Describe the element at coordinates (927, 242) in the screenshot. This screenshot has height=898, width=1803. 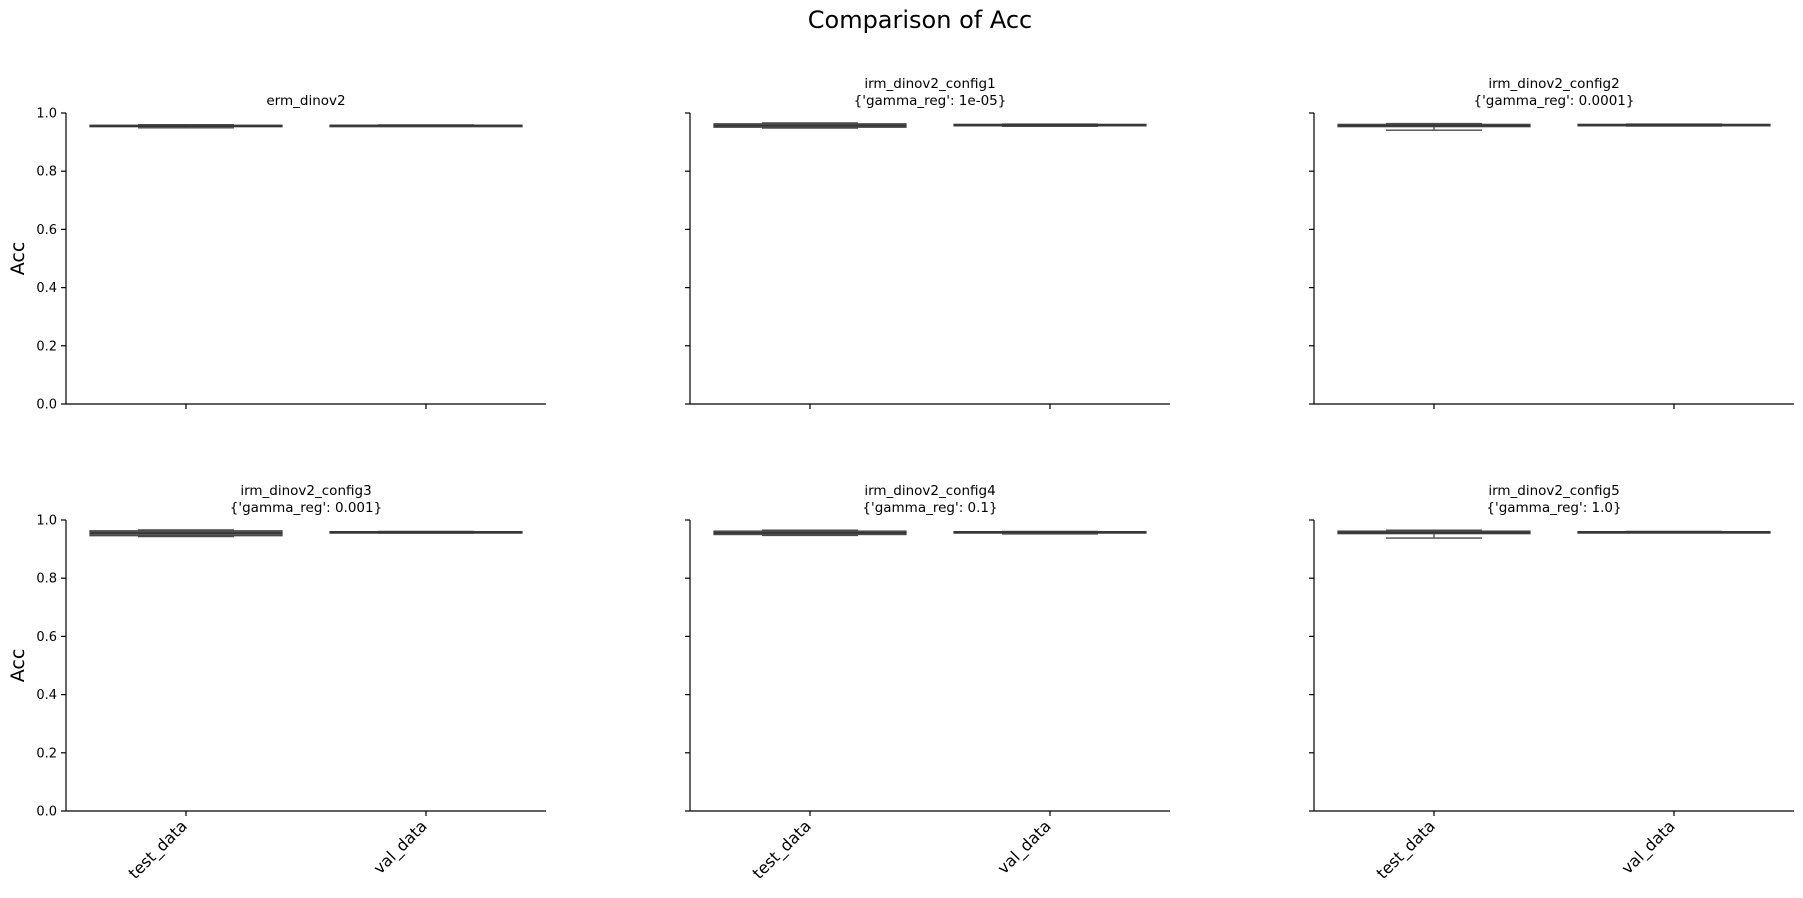
I see `subplot-2: irm_dinov2_config1{'gamma_reg': 1e-05}` at that location.